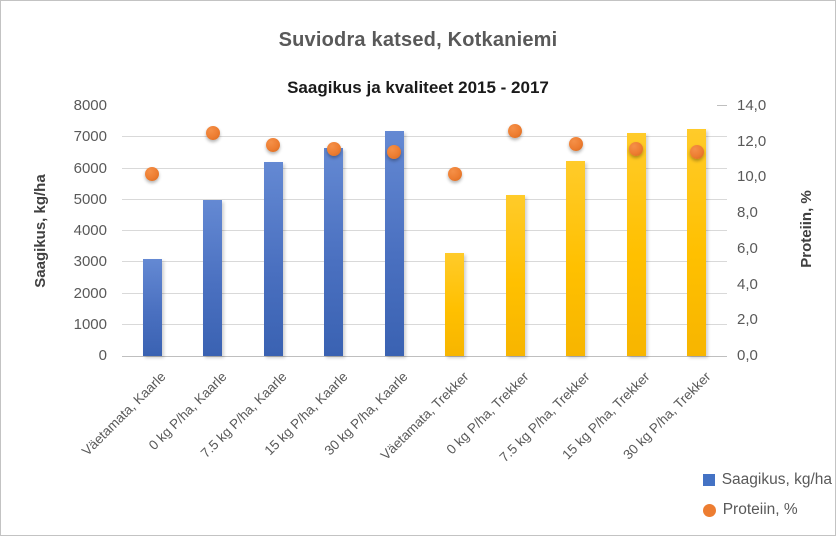  Describe the element at coordinates (90, 105) in the screenshot. I see `left-axis-tick: 8000` at that location.